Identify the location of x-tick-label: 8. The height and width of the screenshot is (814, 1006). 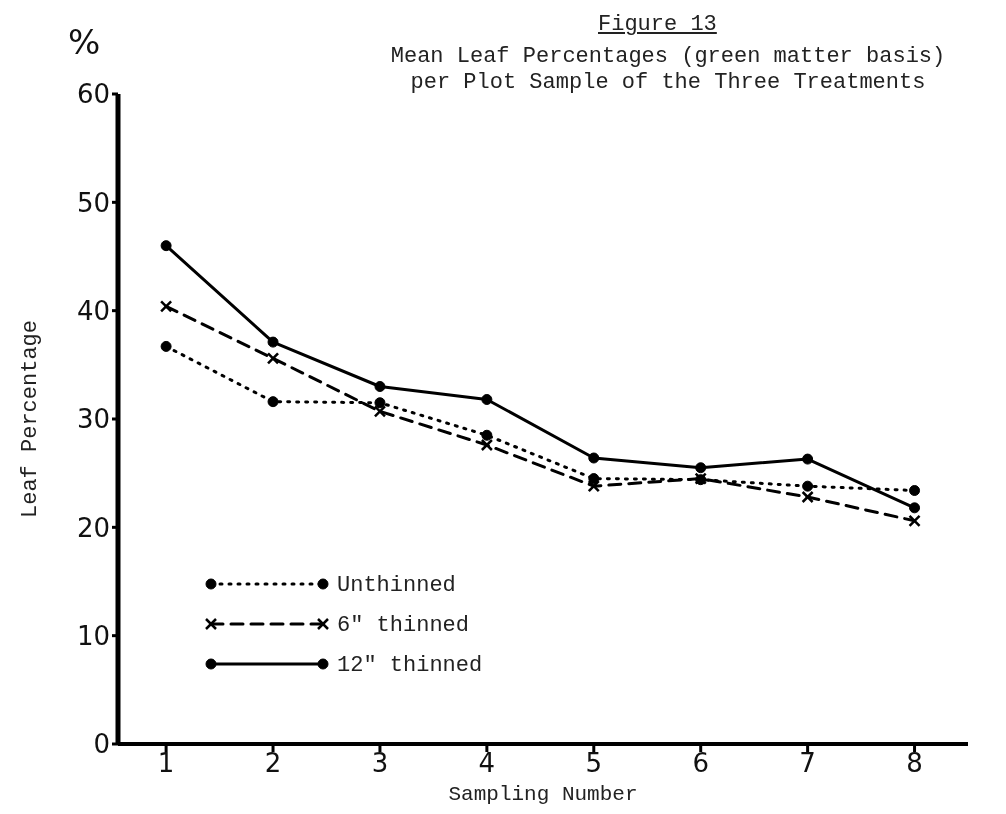
(914, 763).